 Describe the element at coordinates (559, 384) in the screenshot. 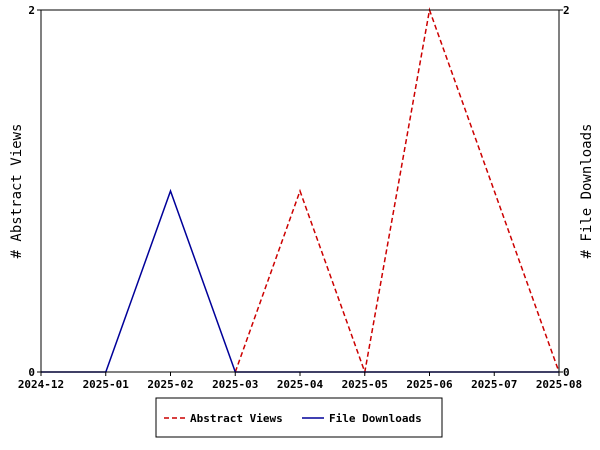

I see `x-tick-label: 2025-08` at that location.